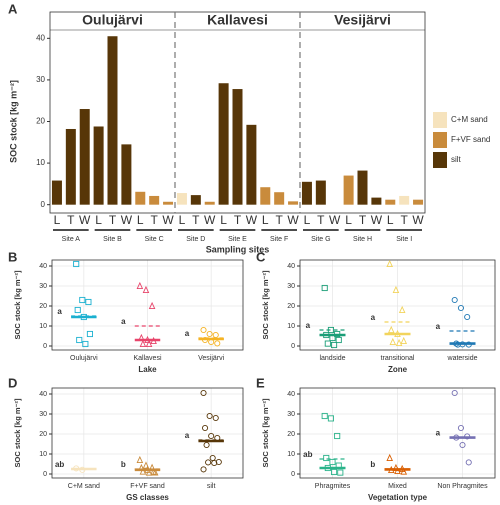  Describe the element at coordinates (211, 358) in the screenshot. I see `x-tick-label: Vesijärvi` at that location.